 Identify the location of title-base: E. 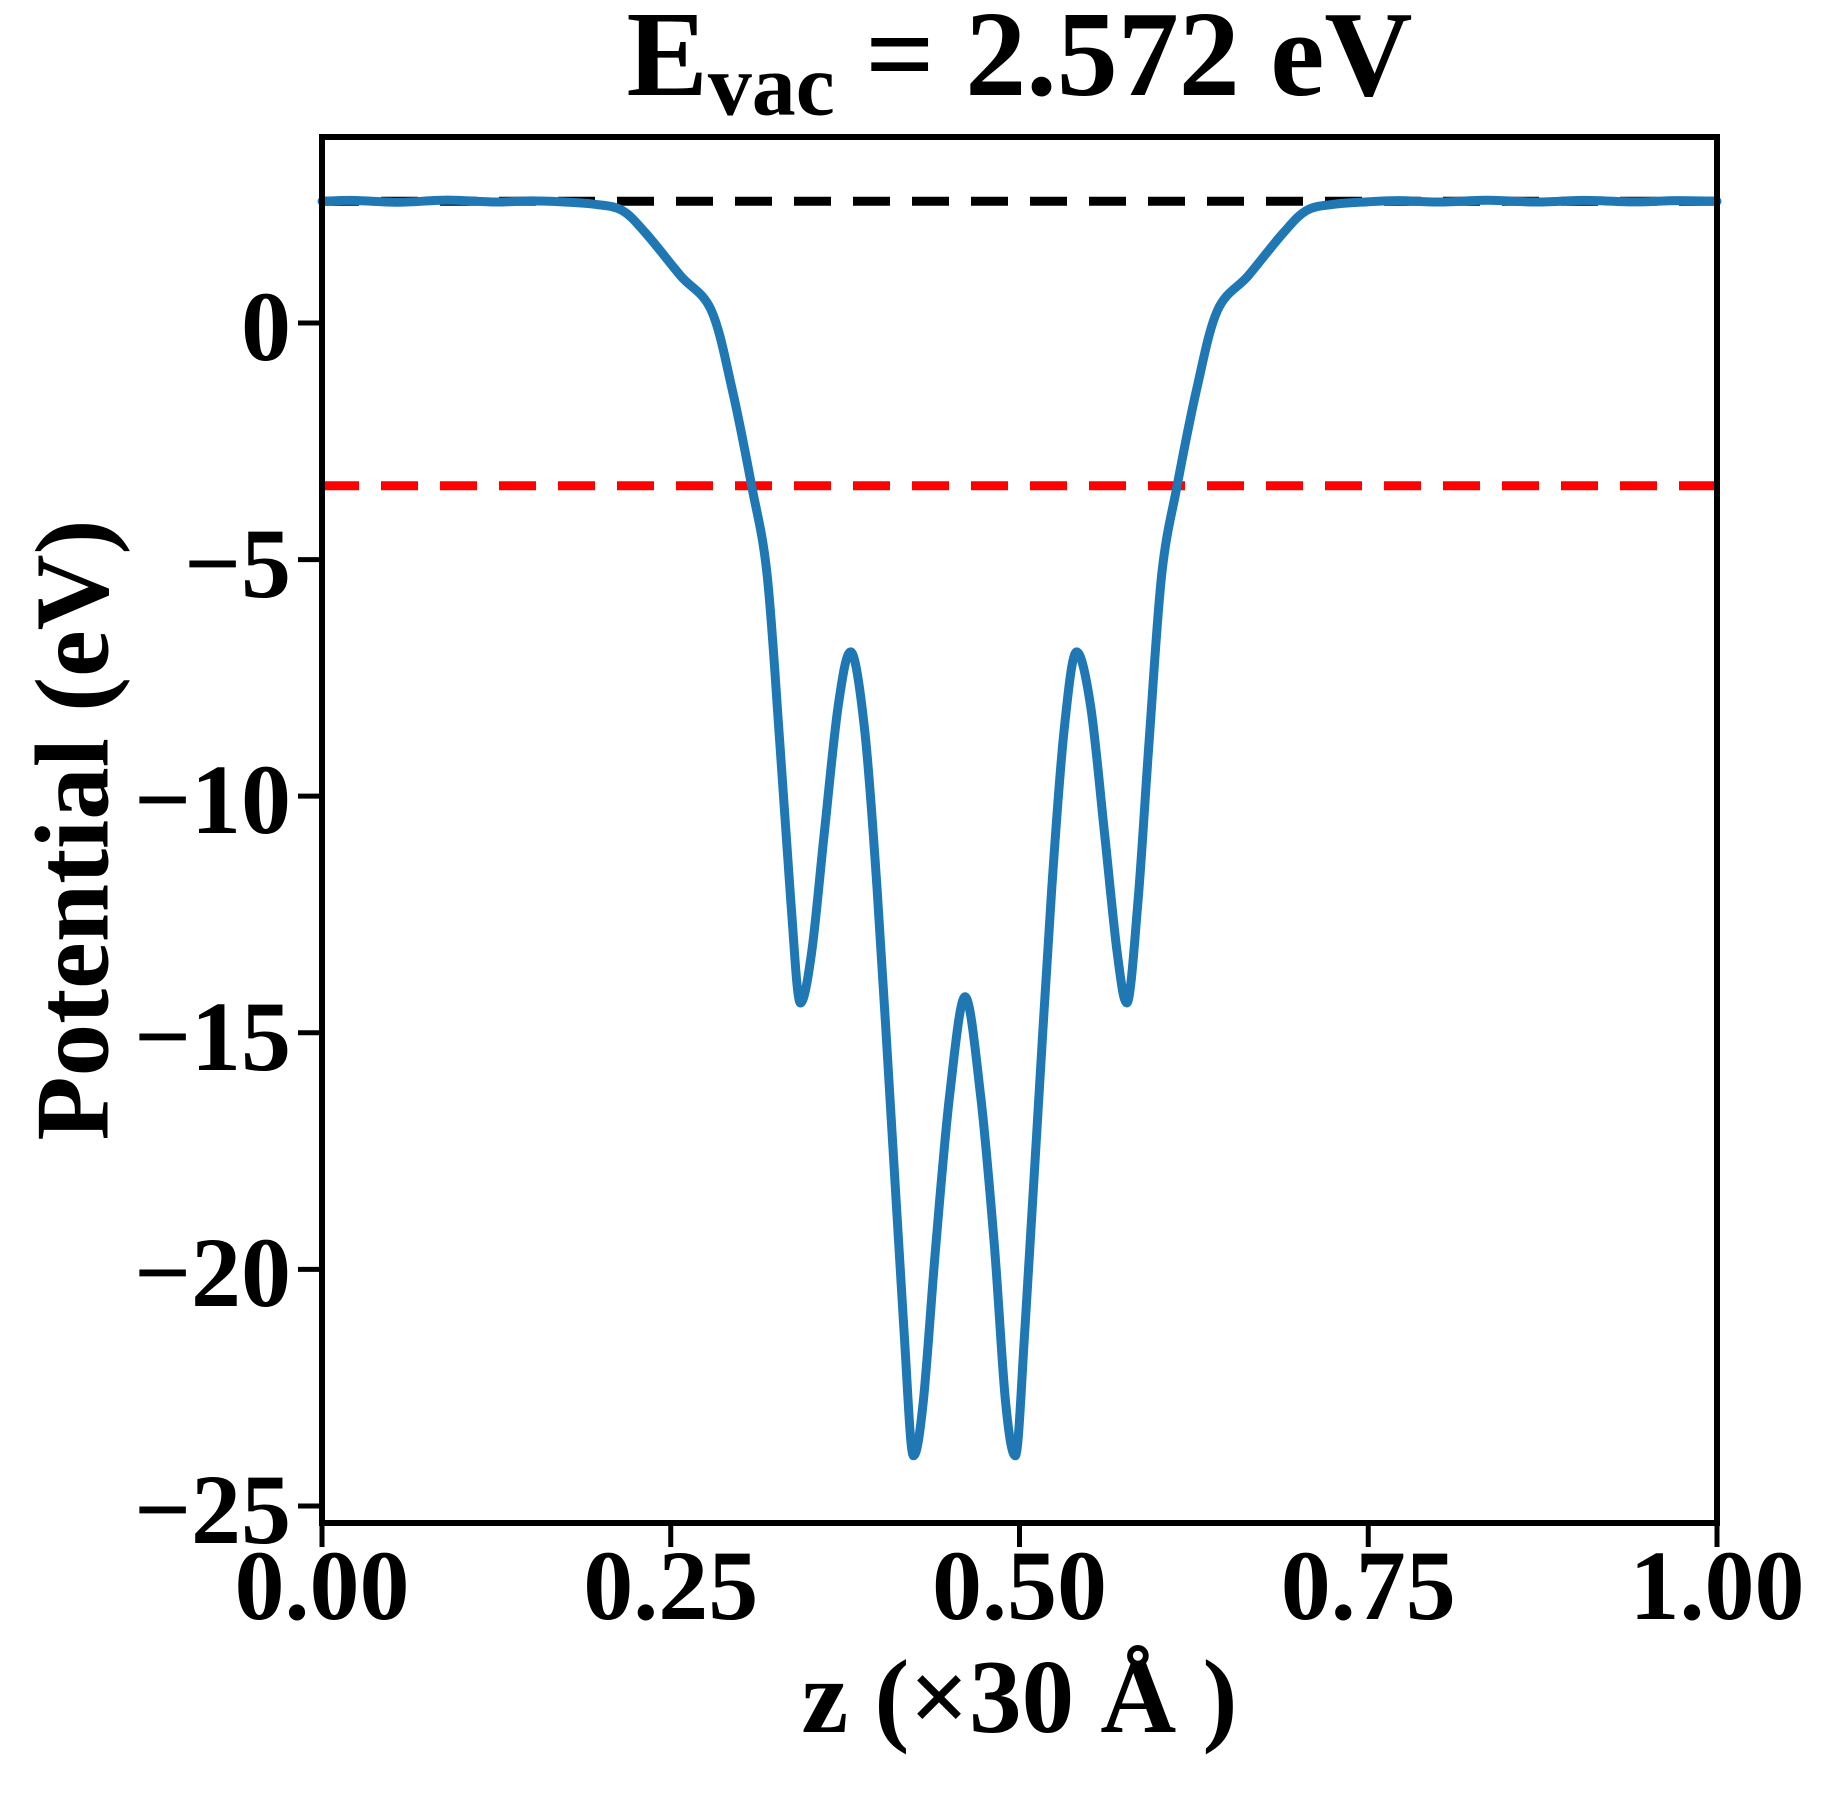
(667, 61).